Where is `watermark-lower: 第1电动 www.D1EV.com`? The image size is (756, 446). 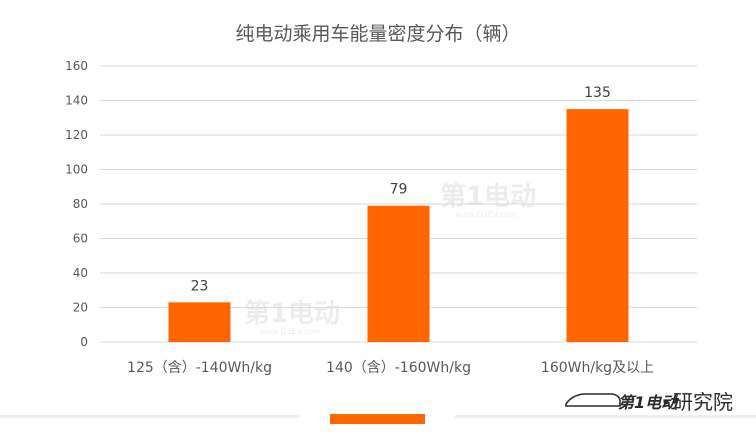 watermark-lower: 第1电动 www.D1EV.com is located at coordinates (292, 317).